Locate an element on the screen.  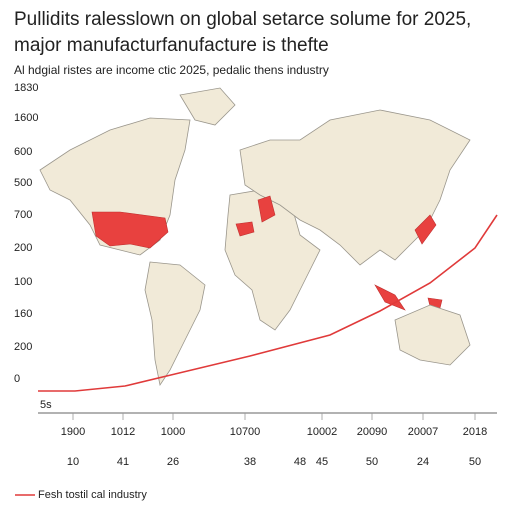
x-label: 24 is located at coordinates (423, 462).